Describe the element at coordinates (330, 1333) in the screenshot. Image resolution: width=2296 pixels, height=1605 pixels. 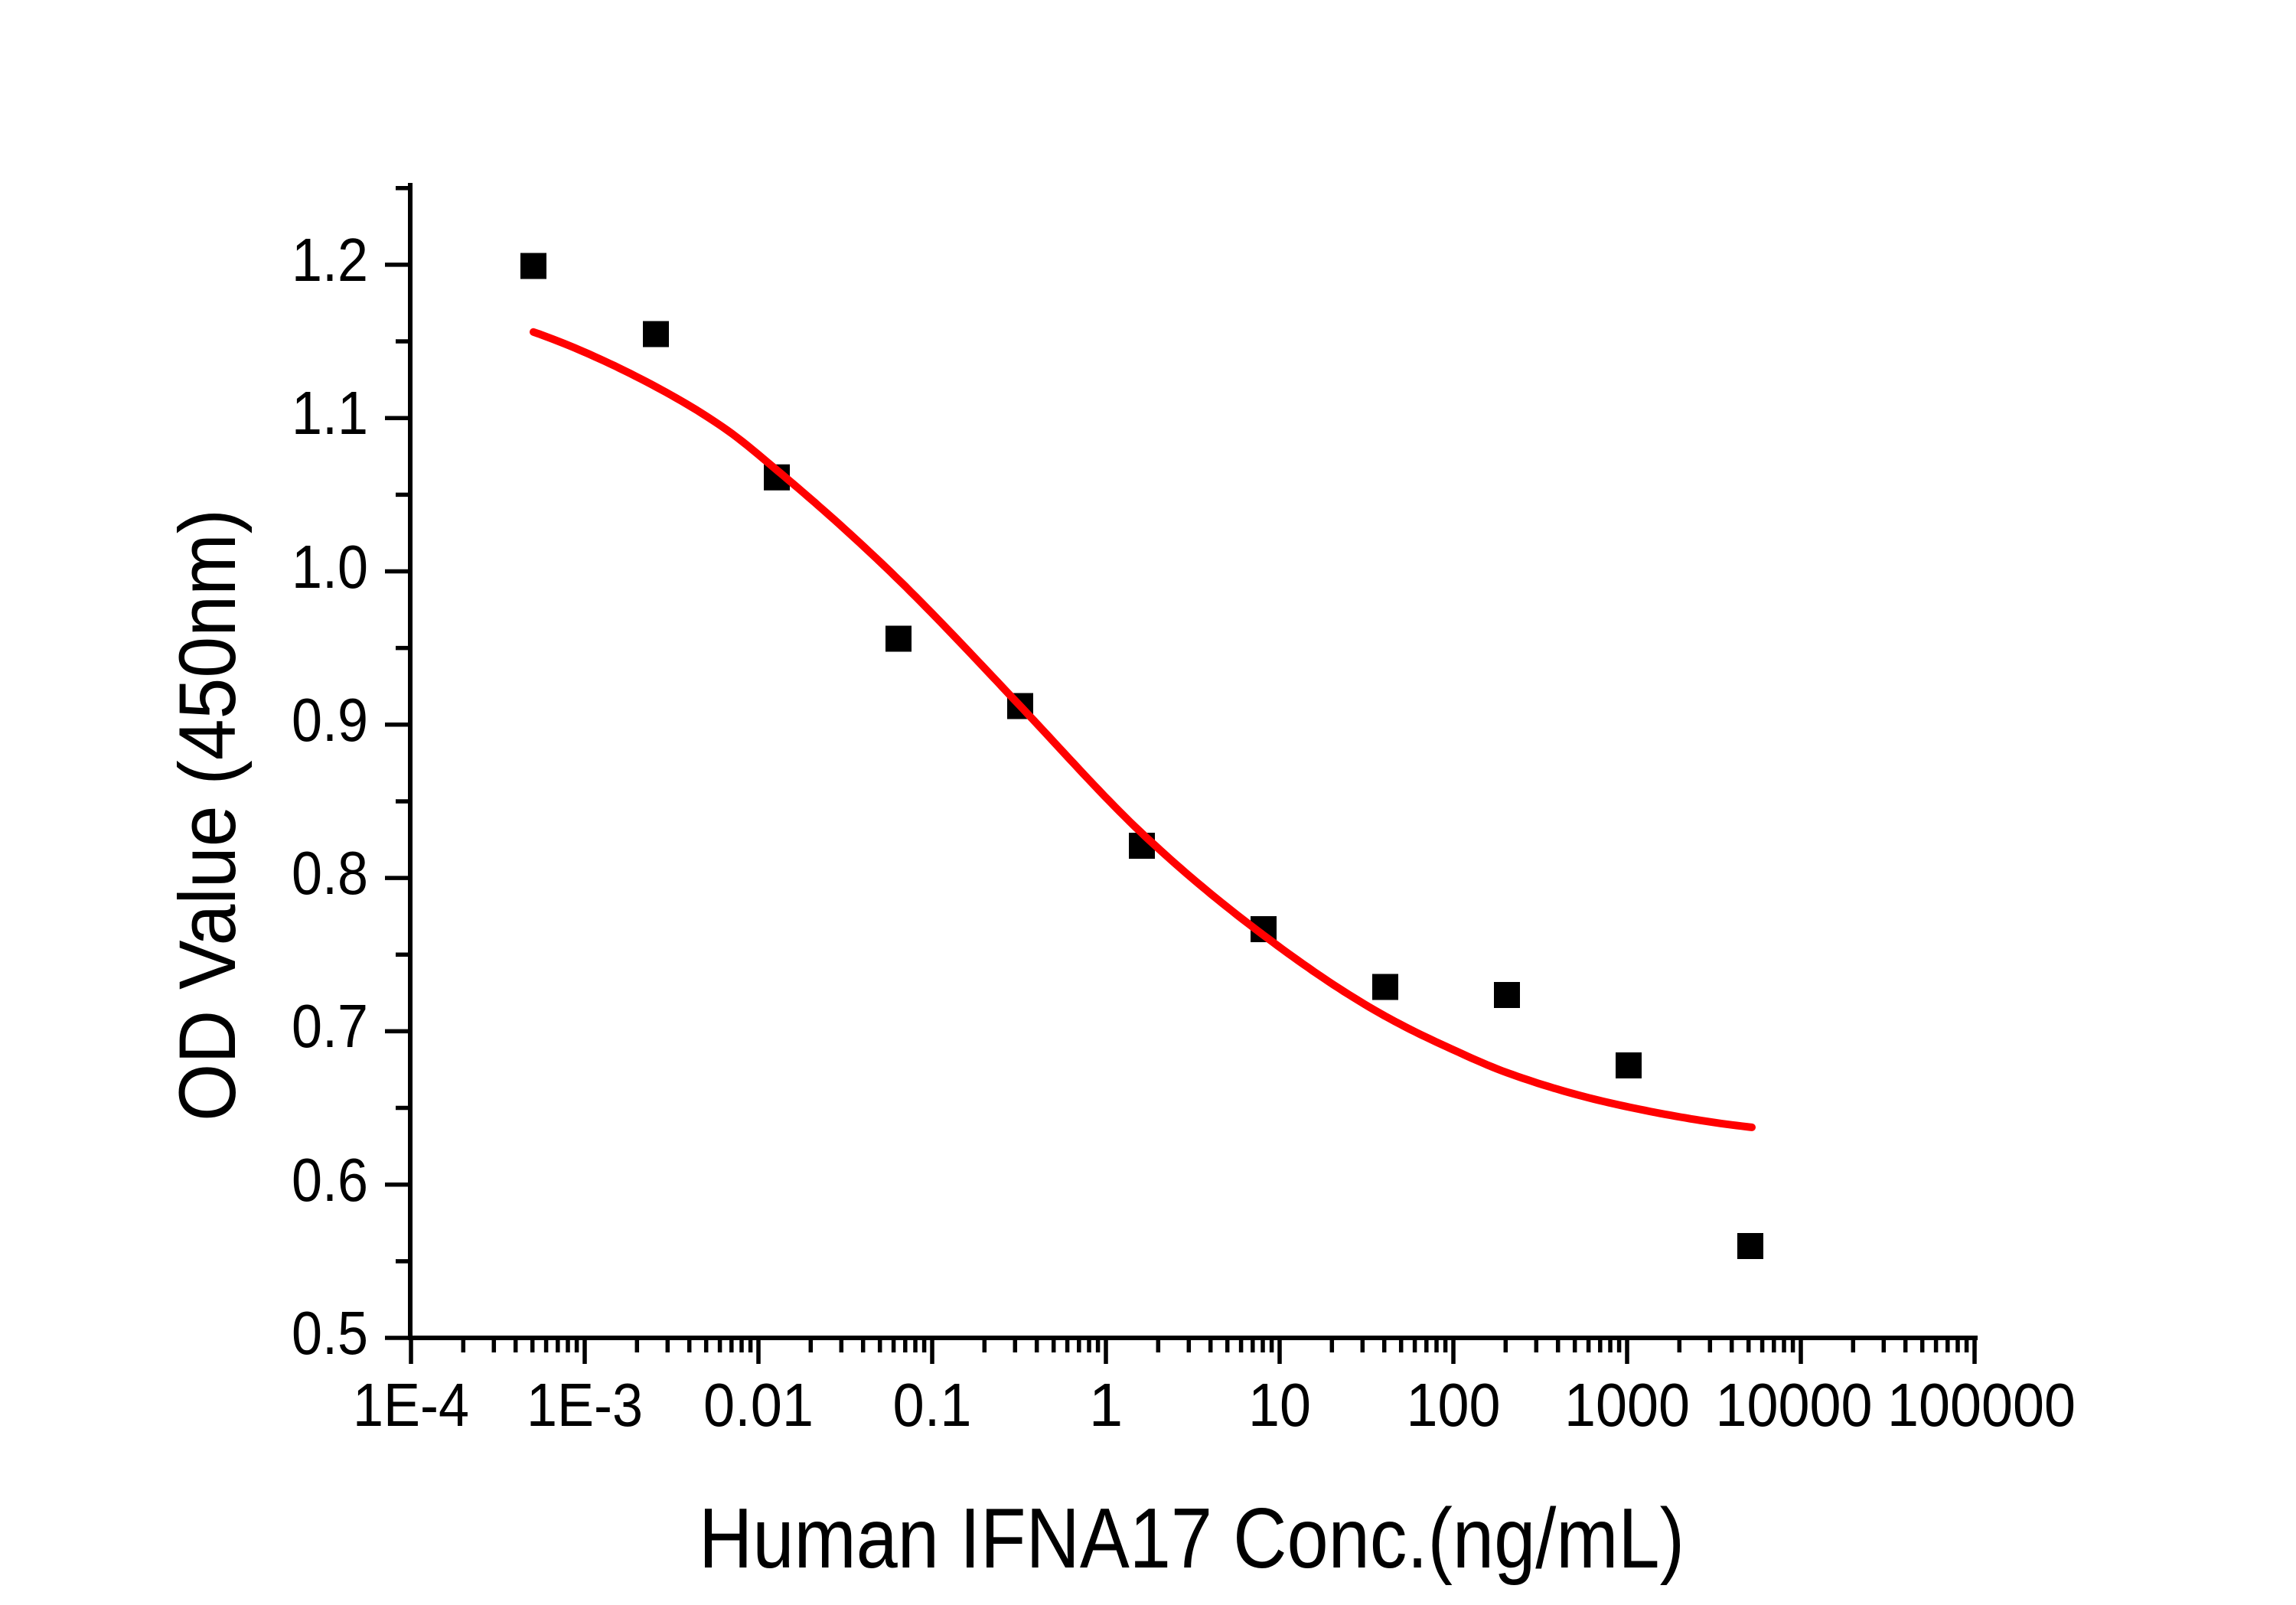
I see `svg-text: 0.5` at that location.